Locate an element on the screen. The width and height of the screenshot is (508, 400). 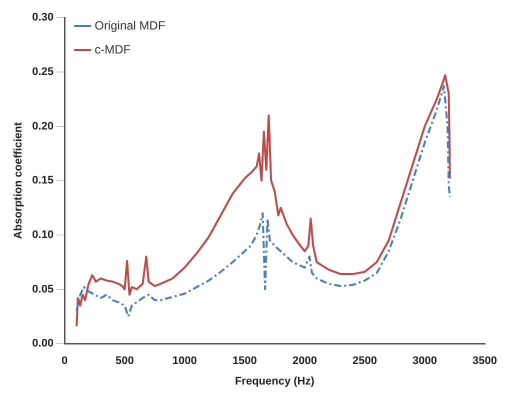
x-tick-label: 2000 is located at coordinates (304, 361).